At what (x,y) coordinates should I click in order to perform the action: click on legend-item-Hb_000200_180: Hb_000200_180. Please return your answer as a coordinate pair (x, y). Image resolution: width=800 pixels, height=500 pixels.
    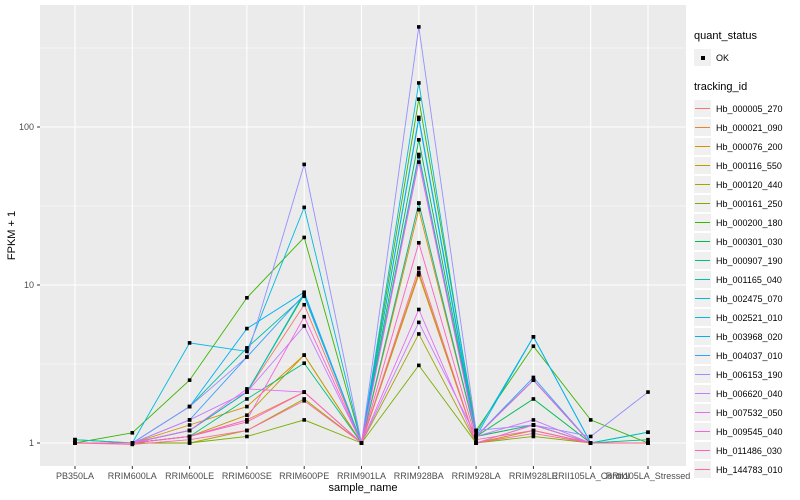
    Looking at the image, I should click on (747, 222).